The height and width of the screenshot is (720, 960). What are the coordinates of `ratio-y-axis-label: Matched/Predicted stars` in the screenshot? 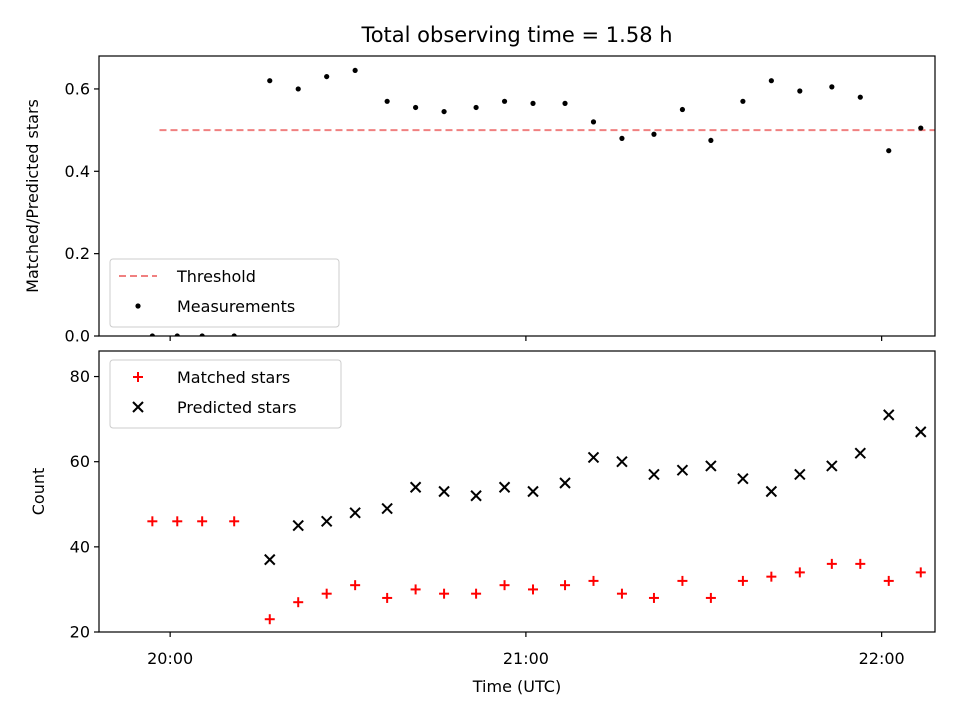 It's located at (32, 196).